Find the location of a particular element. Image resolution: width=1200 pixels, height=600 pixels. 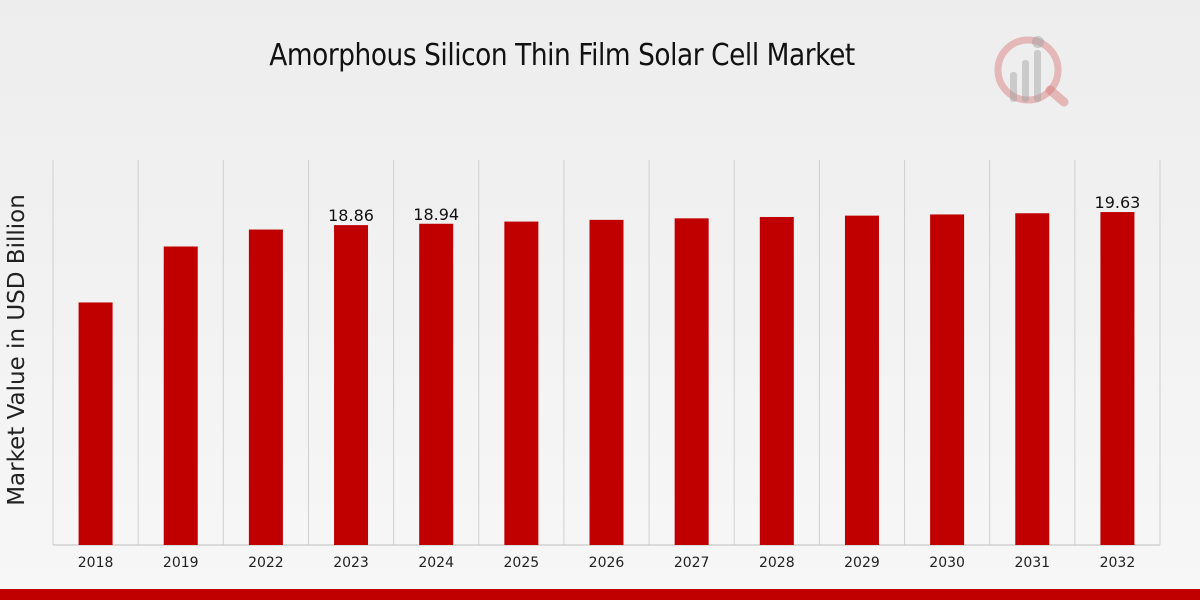

brand-logo-icon is located at coordinates (1031, 71).